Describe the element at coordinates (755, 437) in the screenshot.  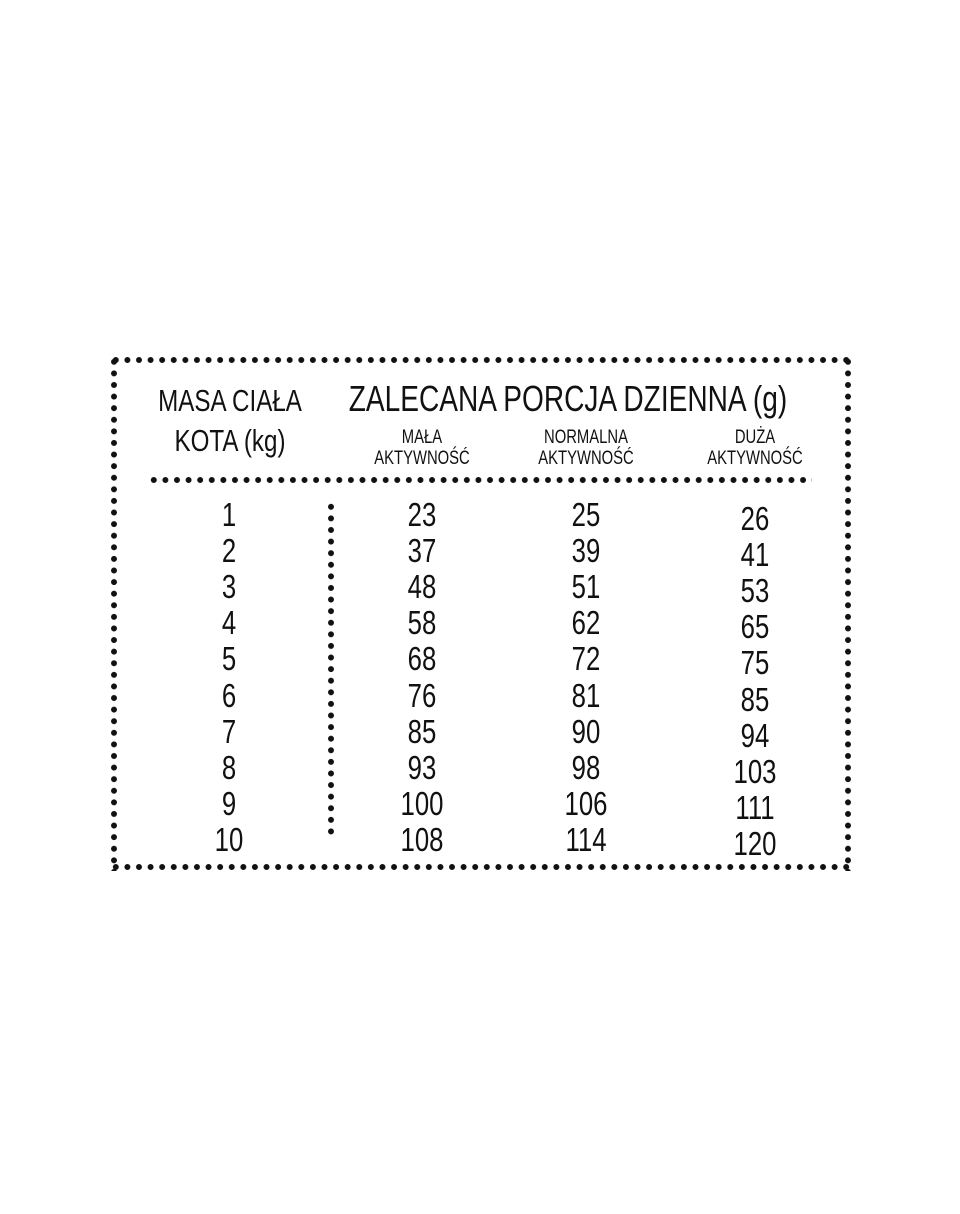
I see `col-header-line1: DUŻA` at that location.